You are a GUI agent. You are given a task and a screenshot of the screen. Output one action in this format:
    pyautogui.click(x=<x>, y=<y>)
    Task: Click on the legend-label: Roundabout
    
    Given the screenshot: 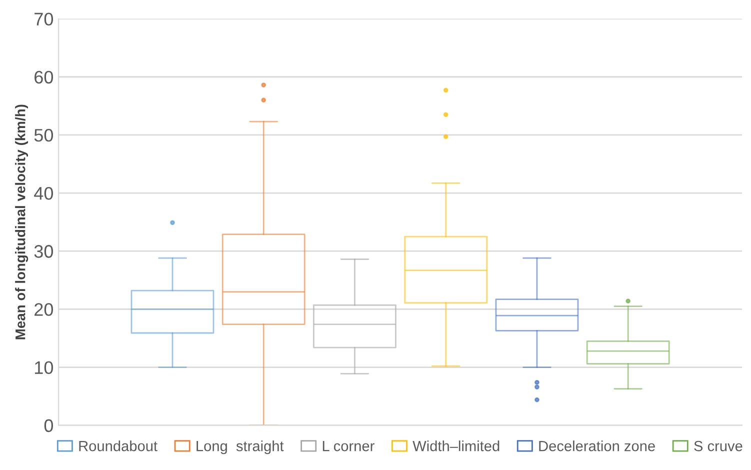 What is the action you would take?
    pyautogui.click(x=118, y=446)
    